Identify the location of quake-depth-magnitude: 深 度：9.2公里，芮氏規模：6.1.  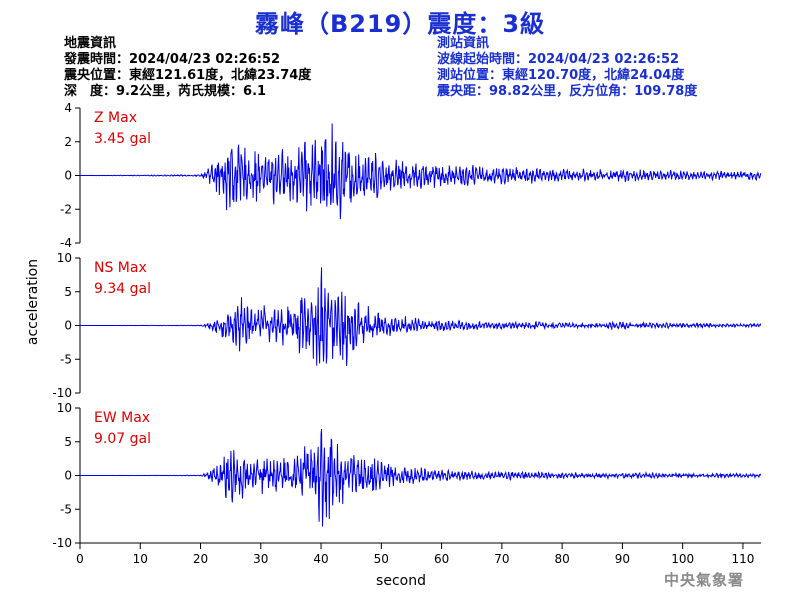
(165, 91).